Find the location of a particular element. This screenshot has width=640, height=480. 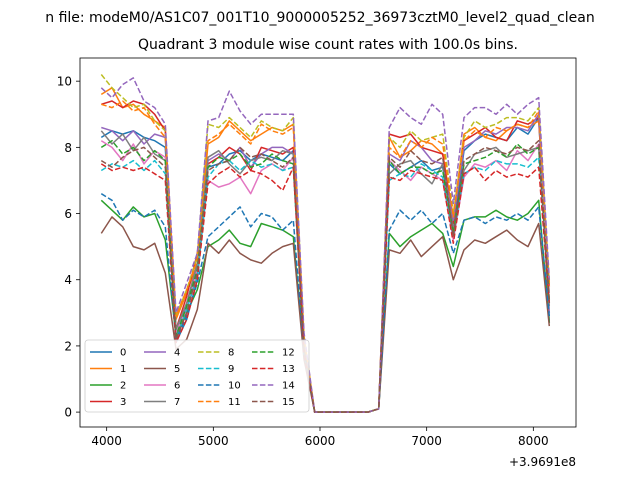

legend-label-6: 6 is located at coordinates (177, 386).